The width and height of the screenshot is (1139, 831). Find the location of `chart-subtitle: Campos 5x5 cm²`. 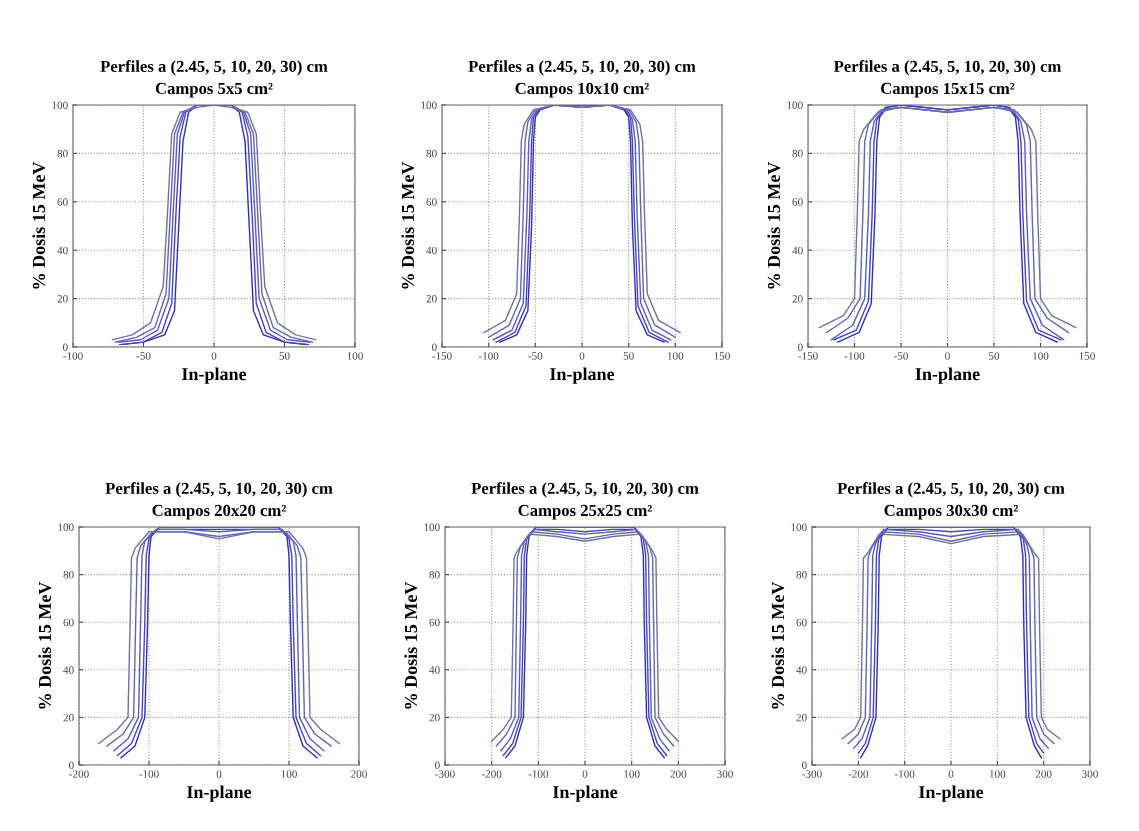

chart-subtitle: Campos 5x5 cm² is located at coordinates (214, 90).